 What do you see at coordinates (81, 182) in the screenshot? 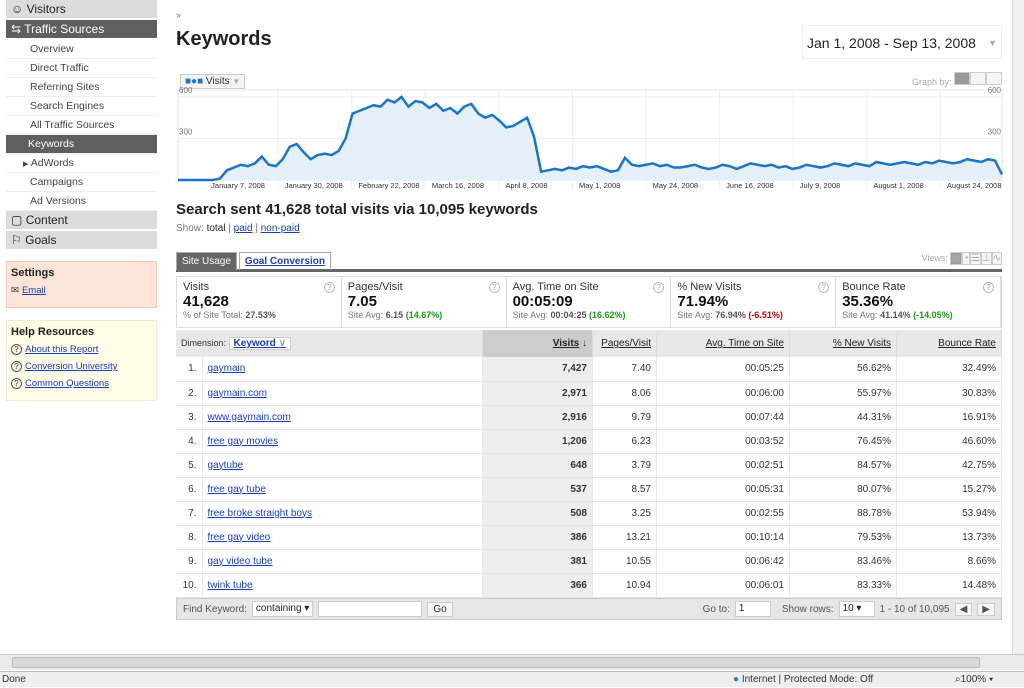
I see `nav-campaigns: Campaigns` at bounding box center [81, 182].